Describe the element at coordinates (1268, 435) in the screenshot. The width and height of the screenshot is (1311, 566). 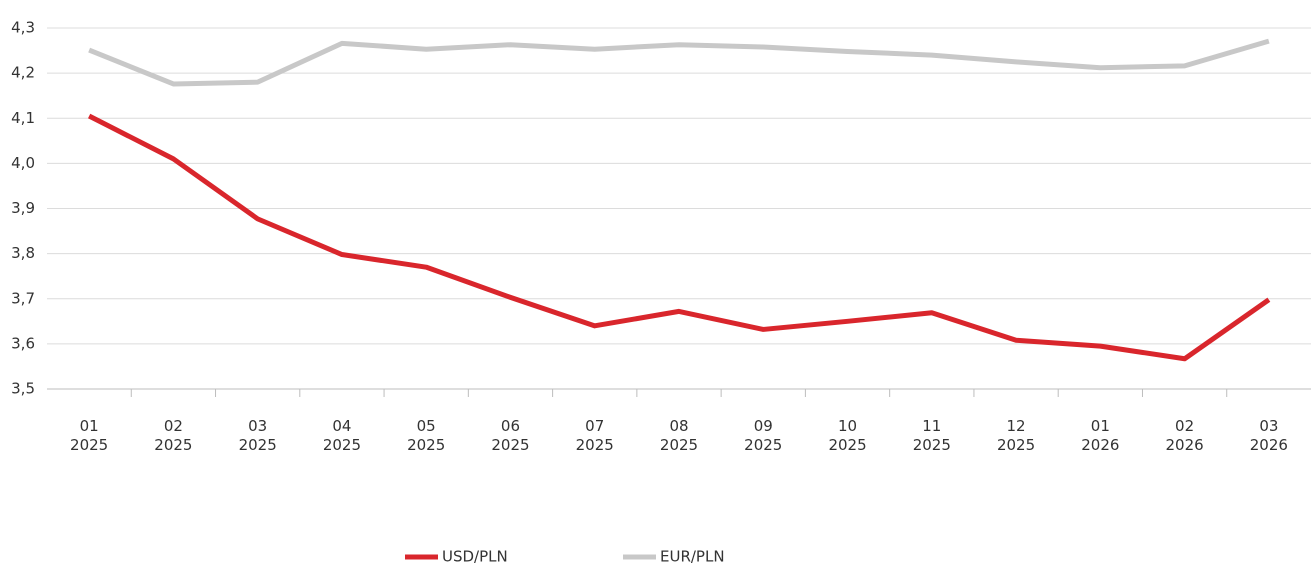
I see `x-tick-label: 03 2026` at that location.